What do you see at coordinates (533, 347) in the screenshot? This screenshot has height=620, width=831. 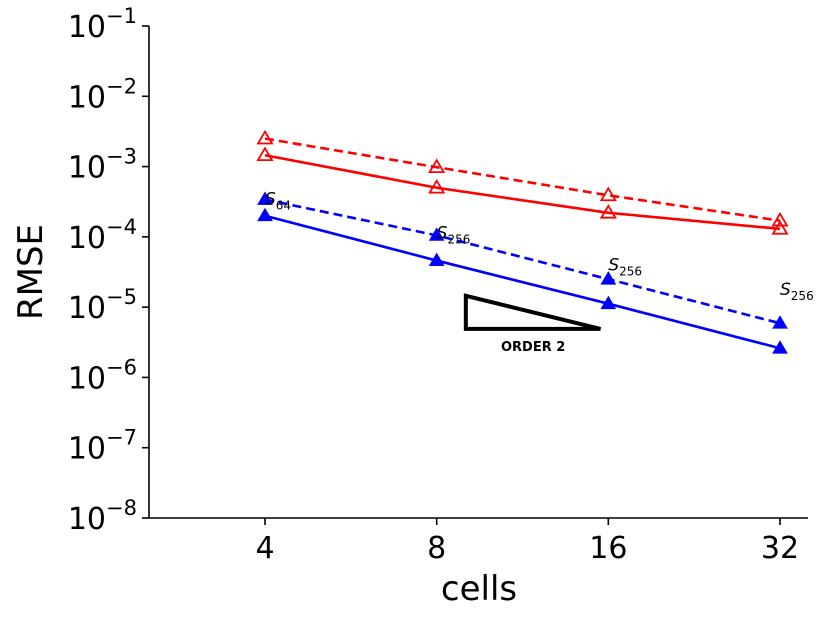 I see `order-label: ORDER 2` at bounding box center [533, 347].